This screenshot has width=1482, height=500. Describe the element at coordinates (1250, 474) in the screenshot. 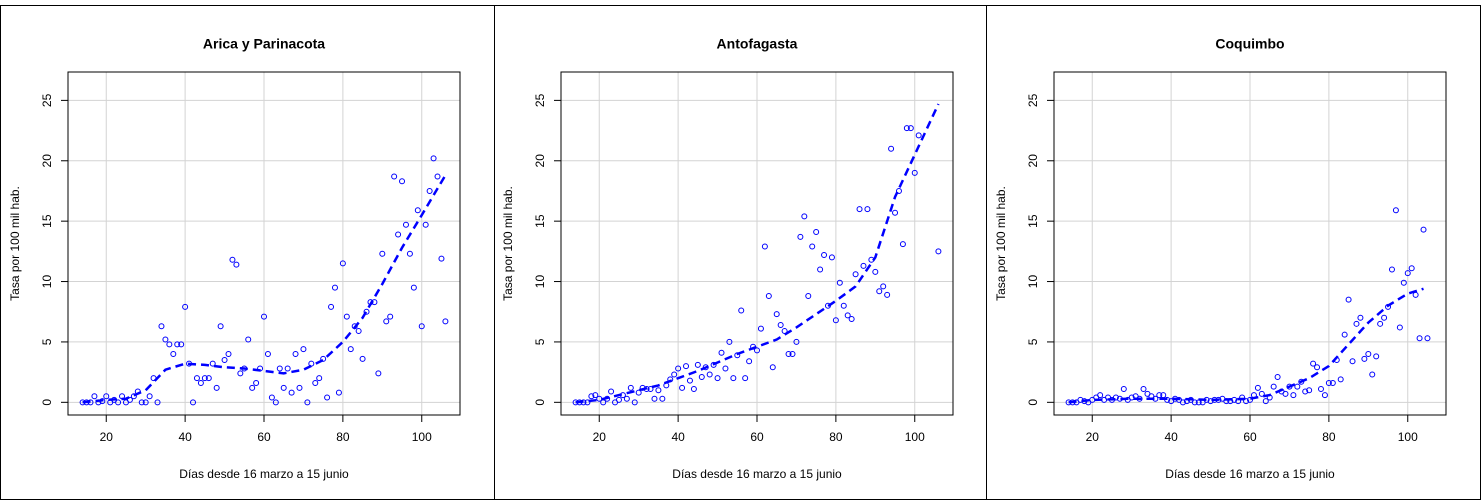

I see `x-axis-label: Días desde 16 marzo a 15 junio` at that location.